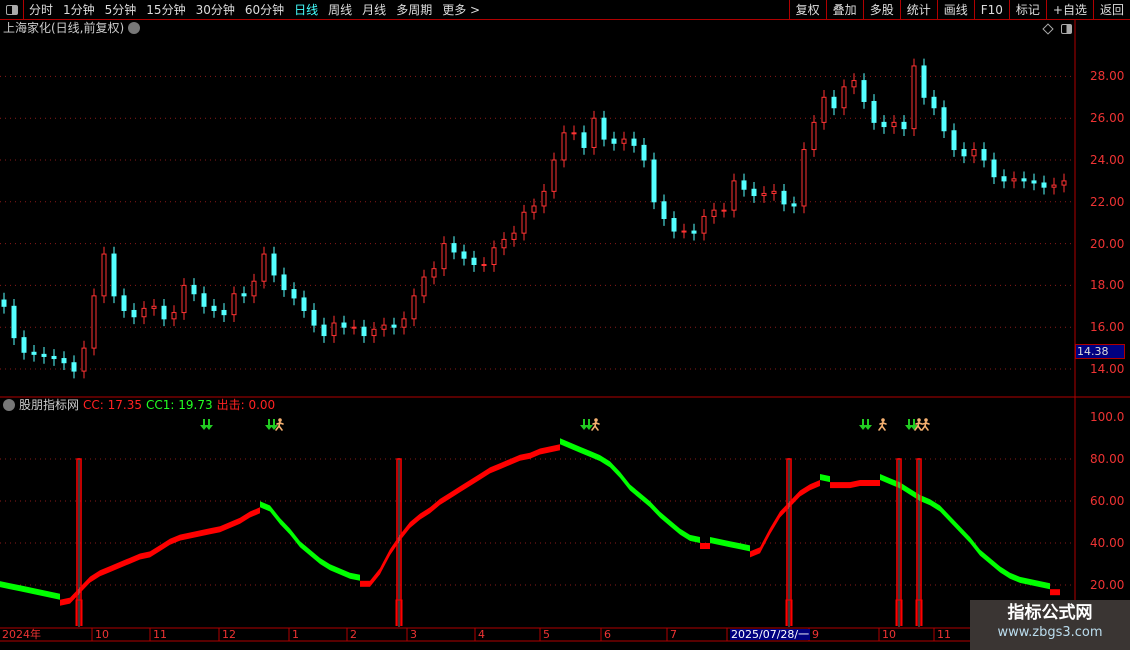 Image resolution: width=1130 pixels, height=650 pixels. What do you see at coordinates (881, 9) in the screenshot?
I see `toolbar-button: 多股` at bounding box center [881, 9].